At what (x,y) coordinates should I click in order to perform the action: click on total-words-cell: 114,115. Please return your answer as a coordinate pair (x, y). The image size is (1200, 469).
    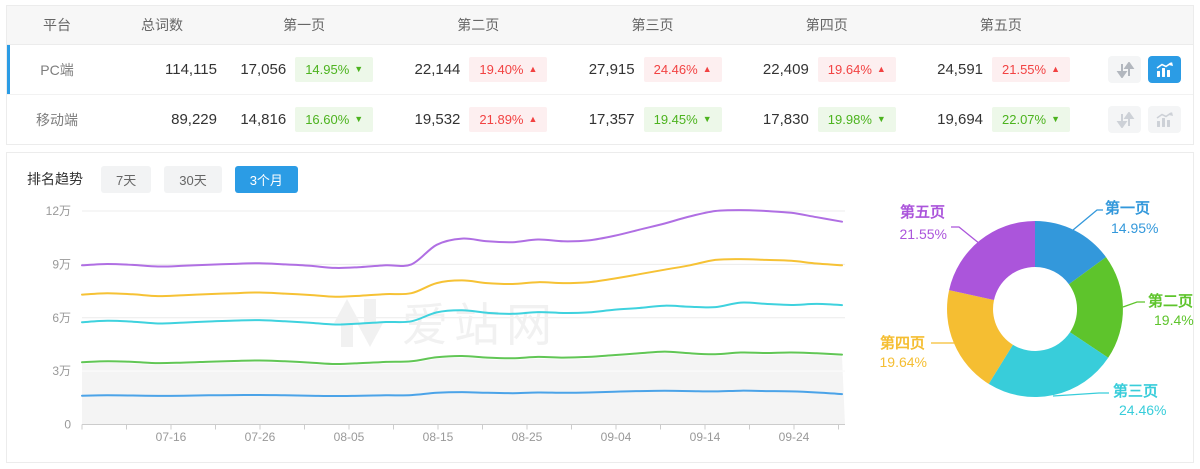
    Looking at the image, I should click on (191, 69).